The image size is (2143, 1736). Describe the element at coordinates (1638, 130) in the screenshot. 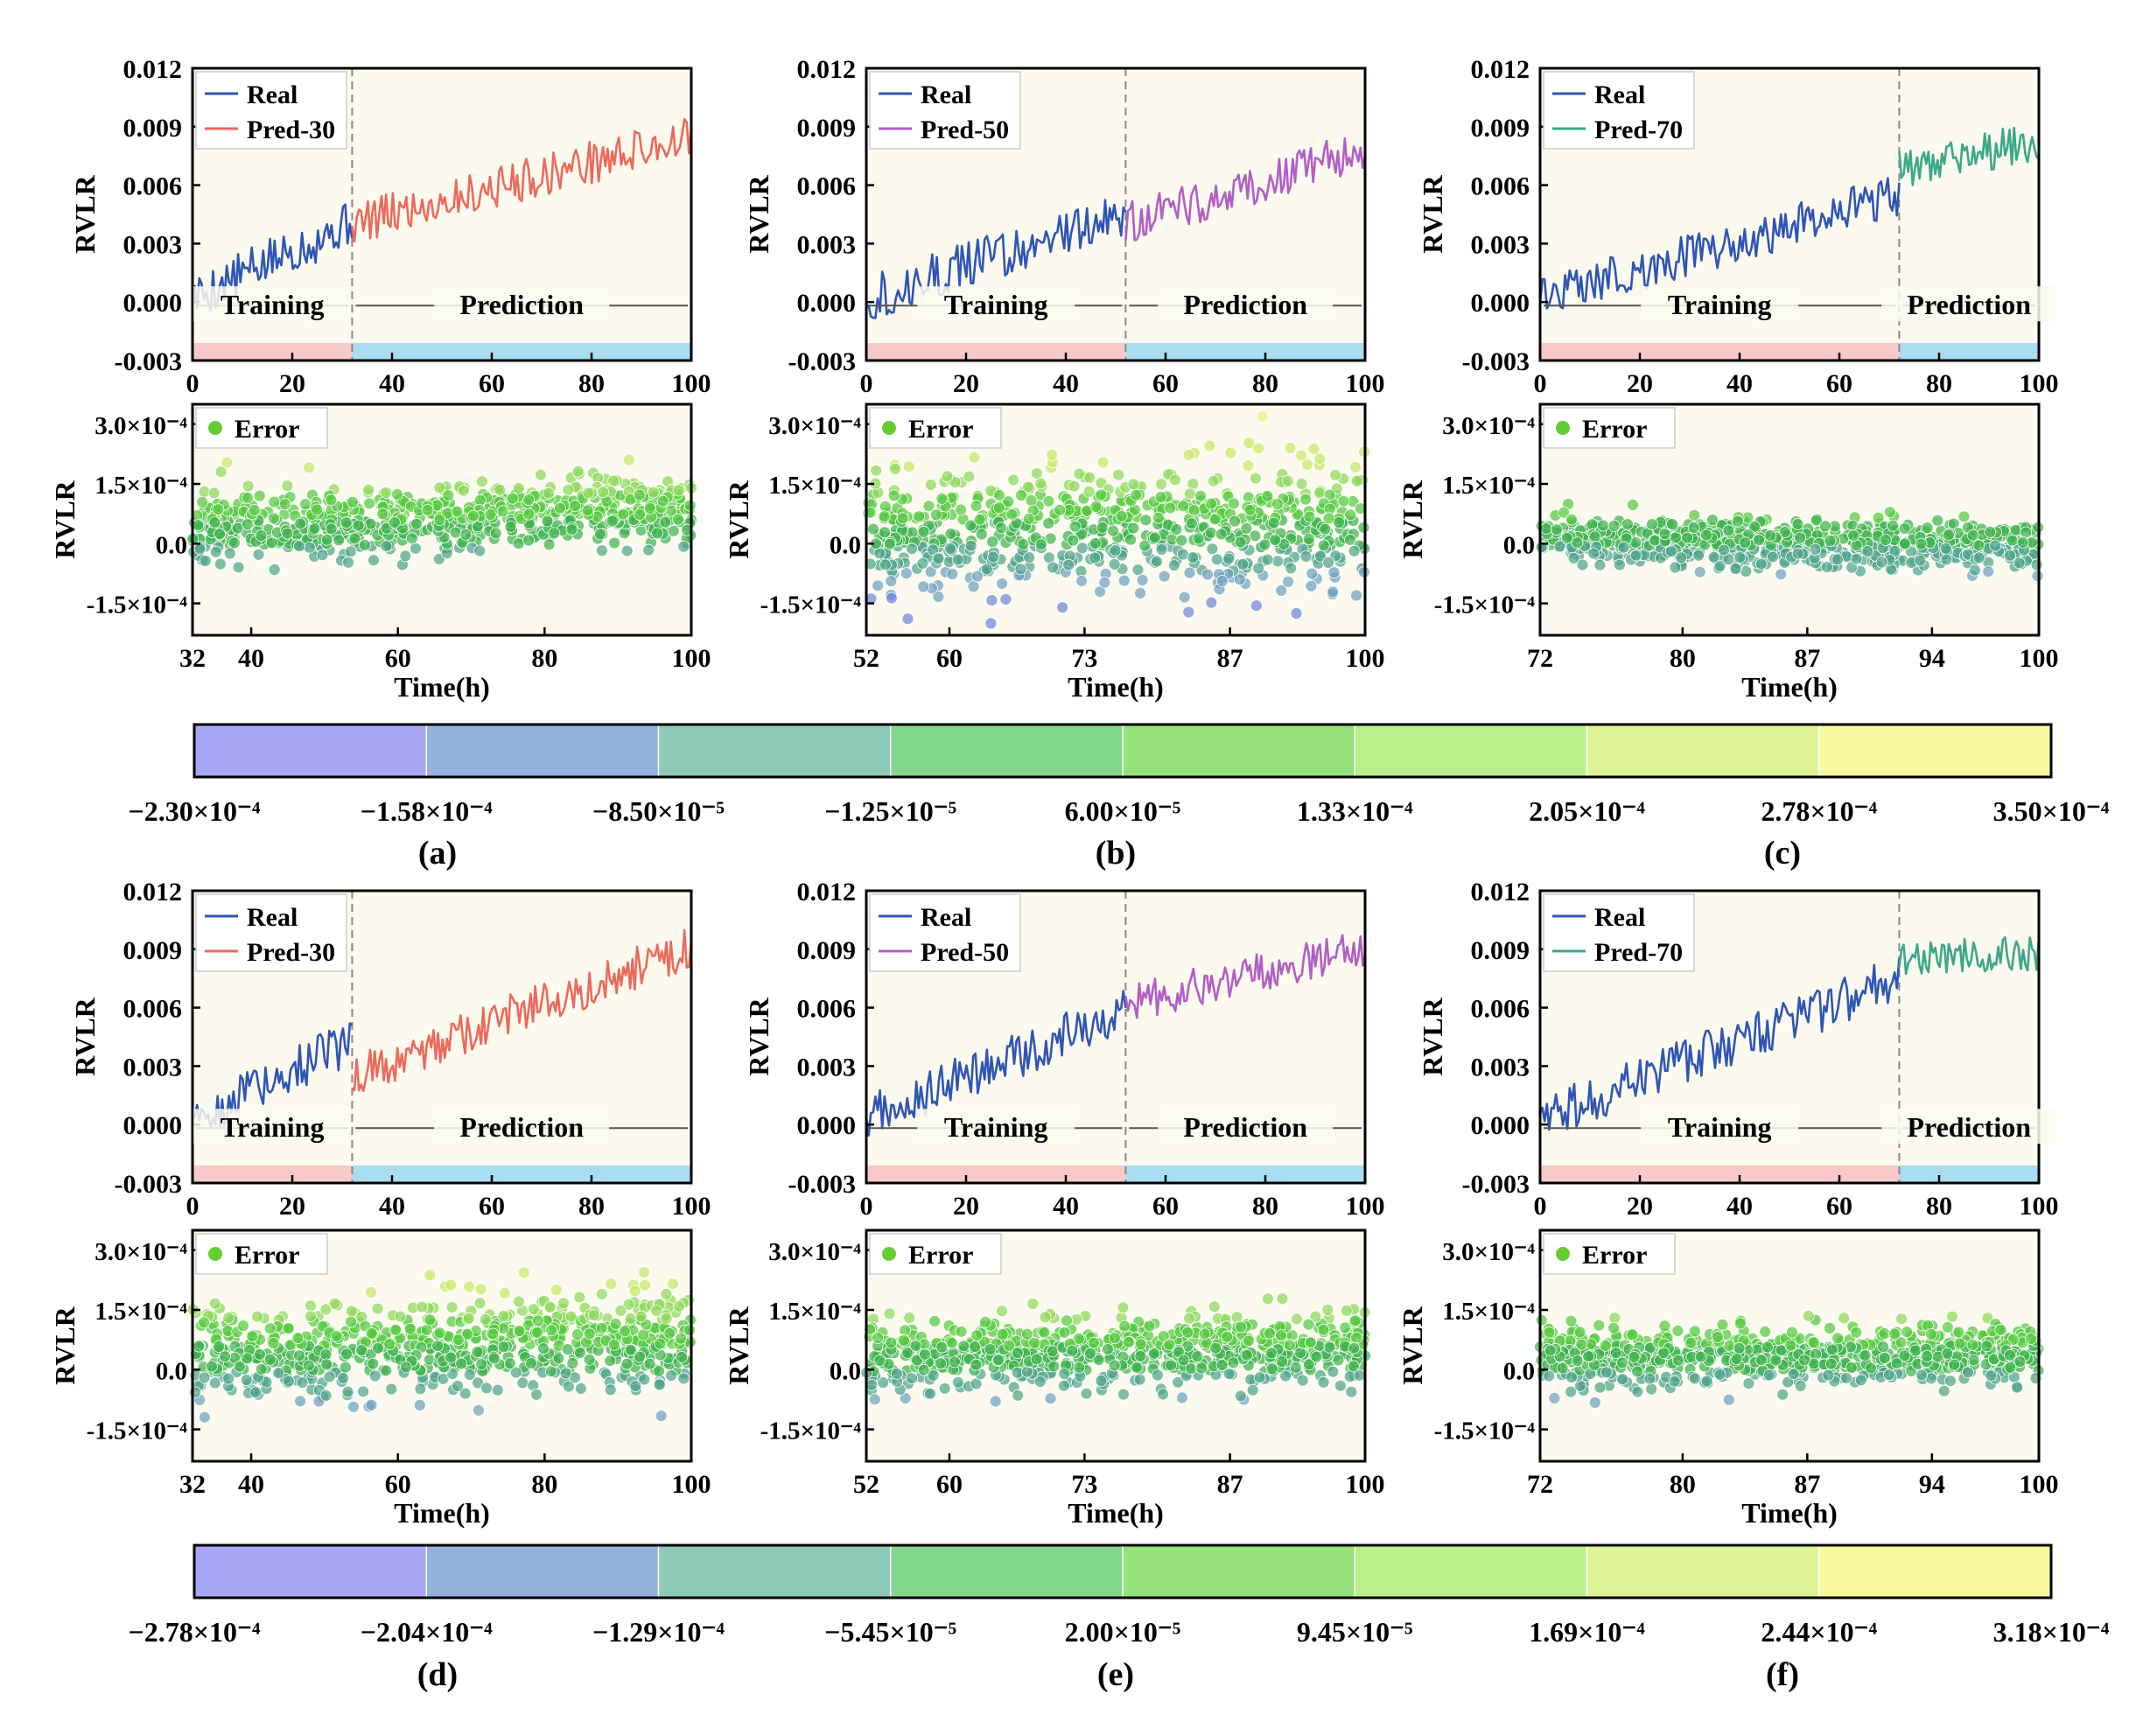

I see `legend-pred-label: Pred-70` at that location.